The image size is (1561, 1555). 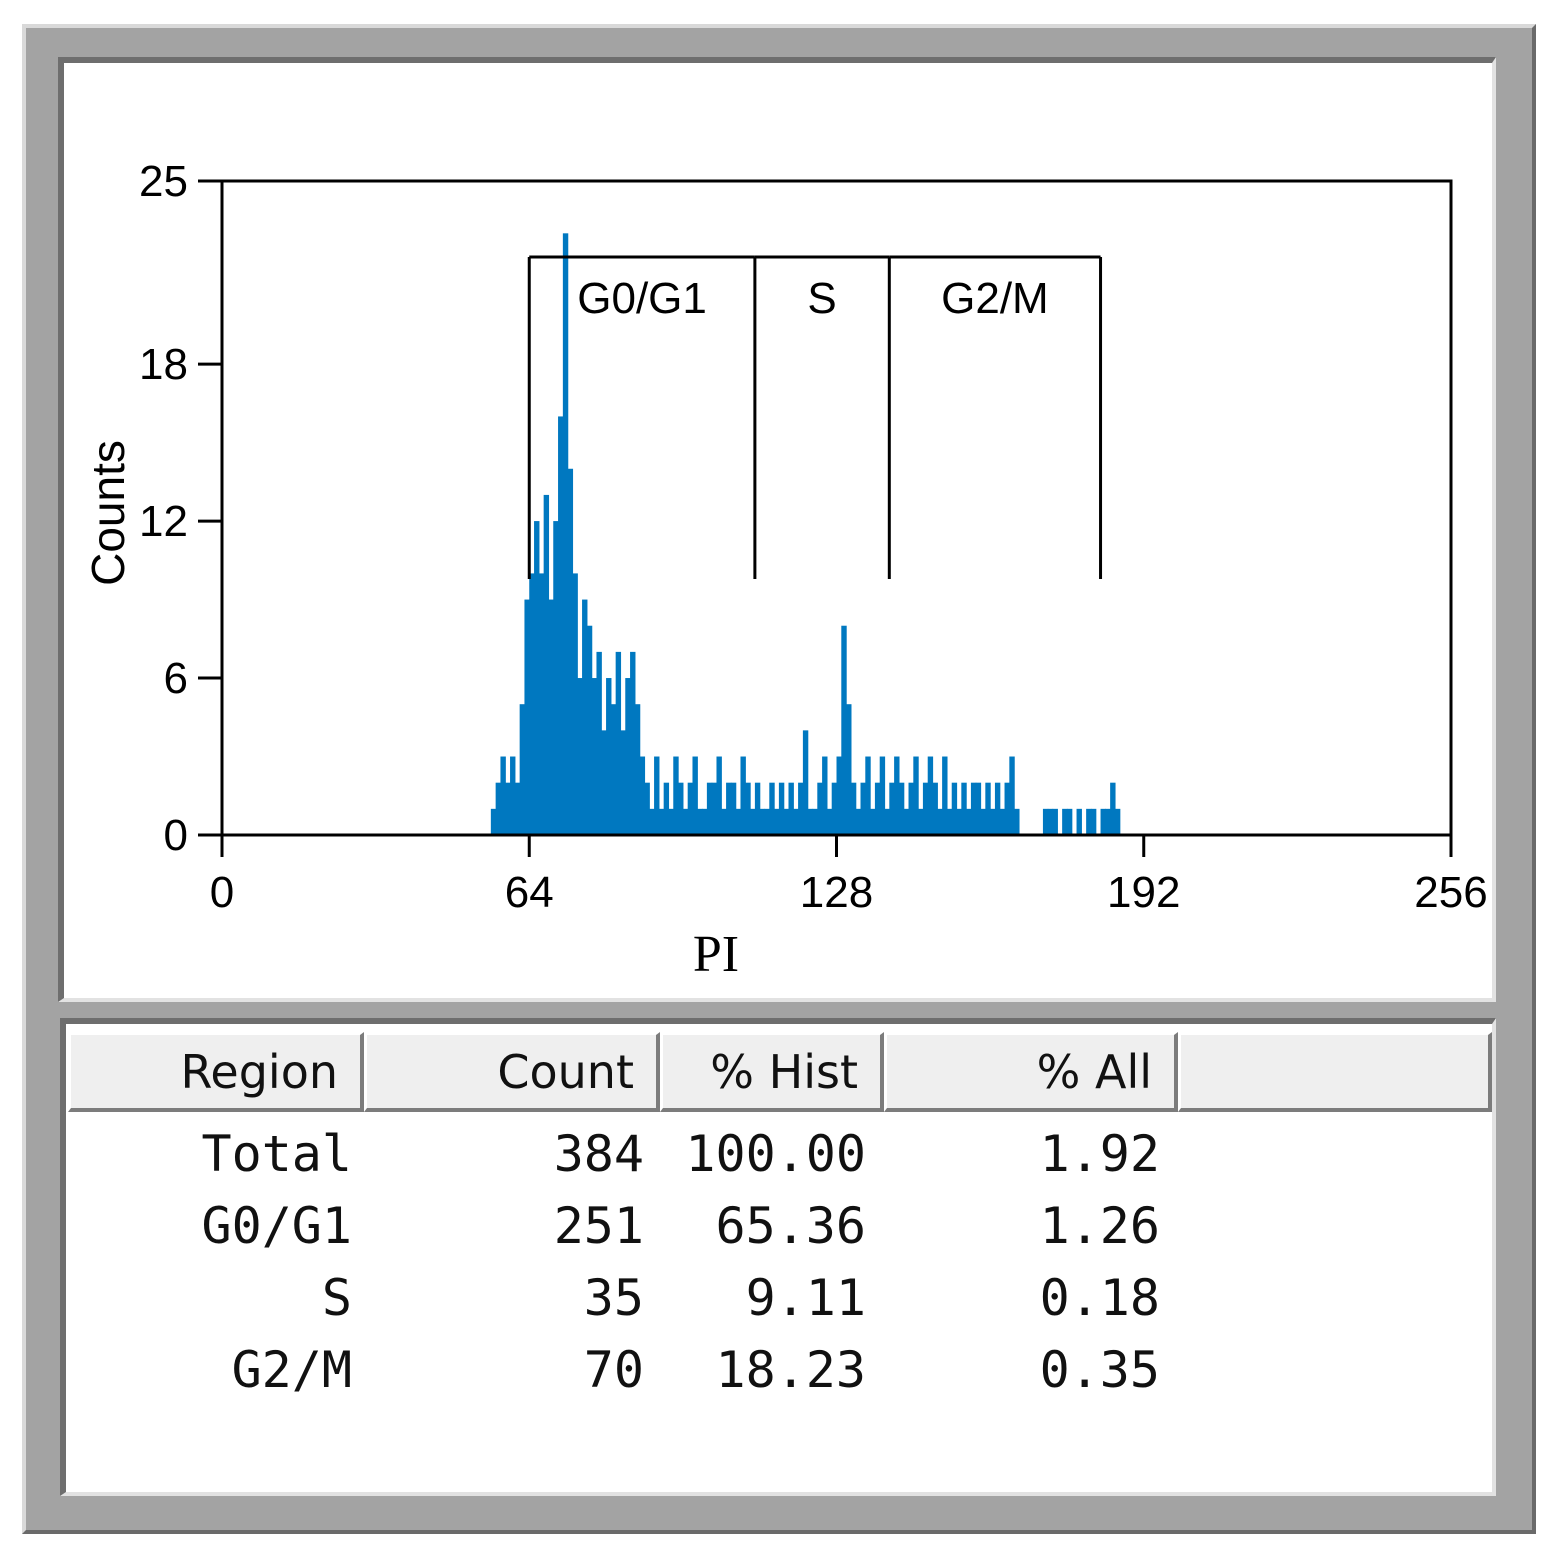 What do you see at coordinates (216, 1072) in the screenshot?
I see `column-header-region: Region` at bounding box center [216, 1072].